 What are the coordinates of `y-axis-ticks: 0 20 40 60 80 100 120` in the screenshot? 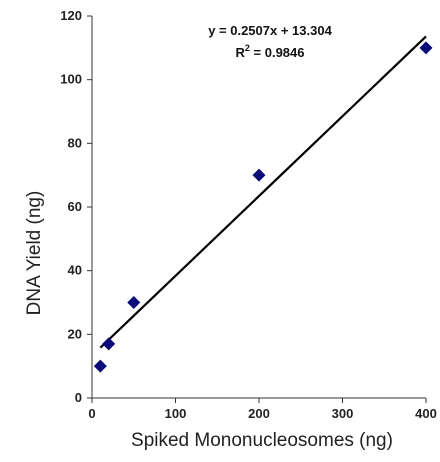 It's located at (76, 206).